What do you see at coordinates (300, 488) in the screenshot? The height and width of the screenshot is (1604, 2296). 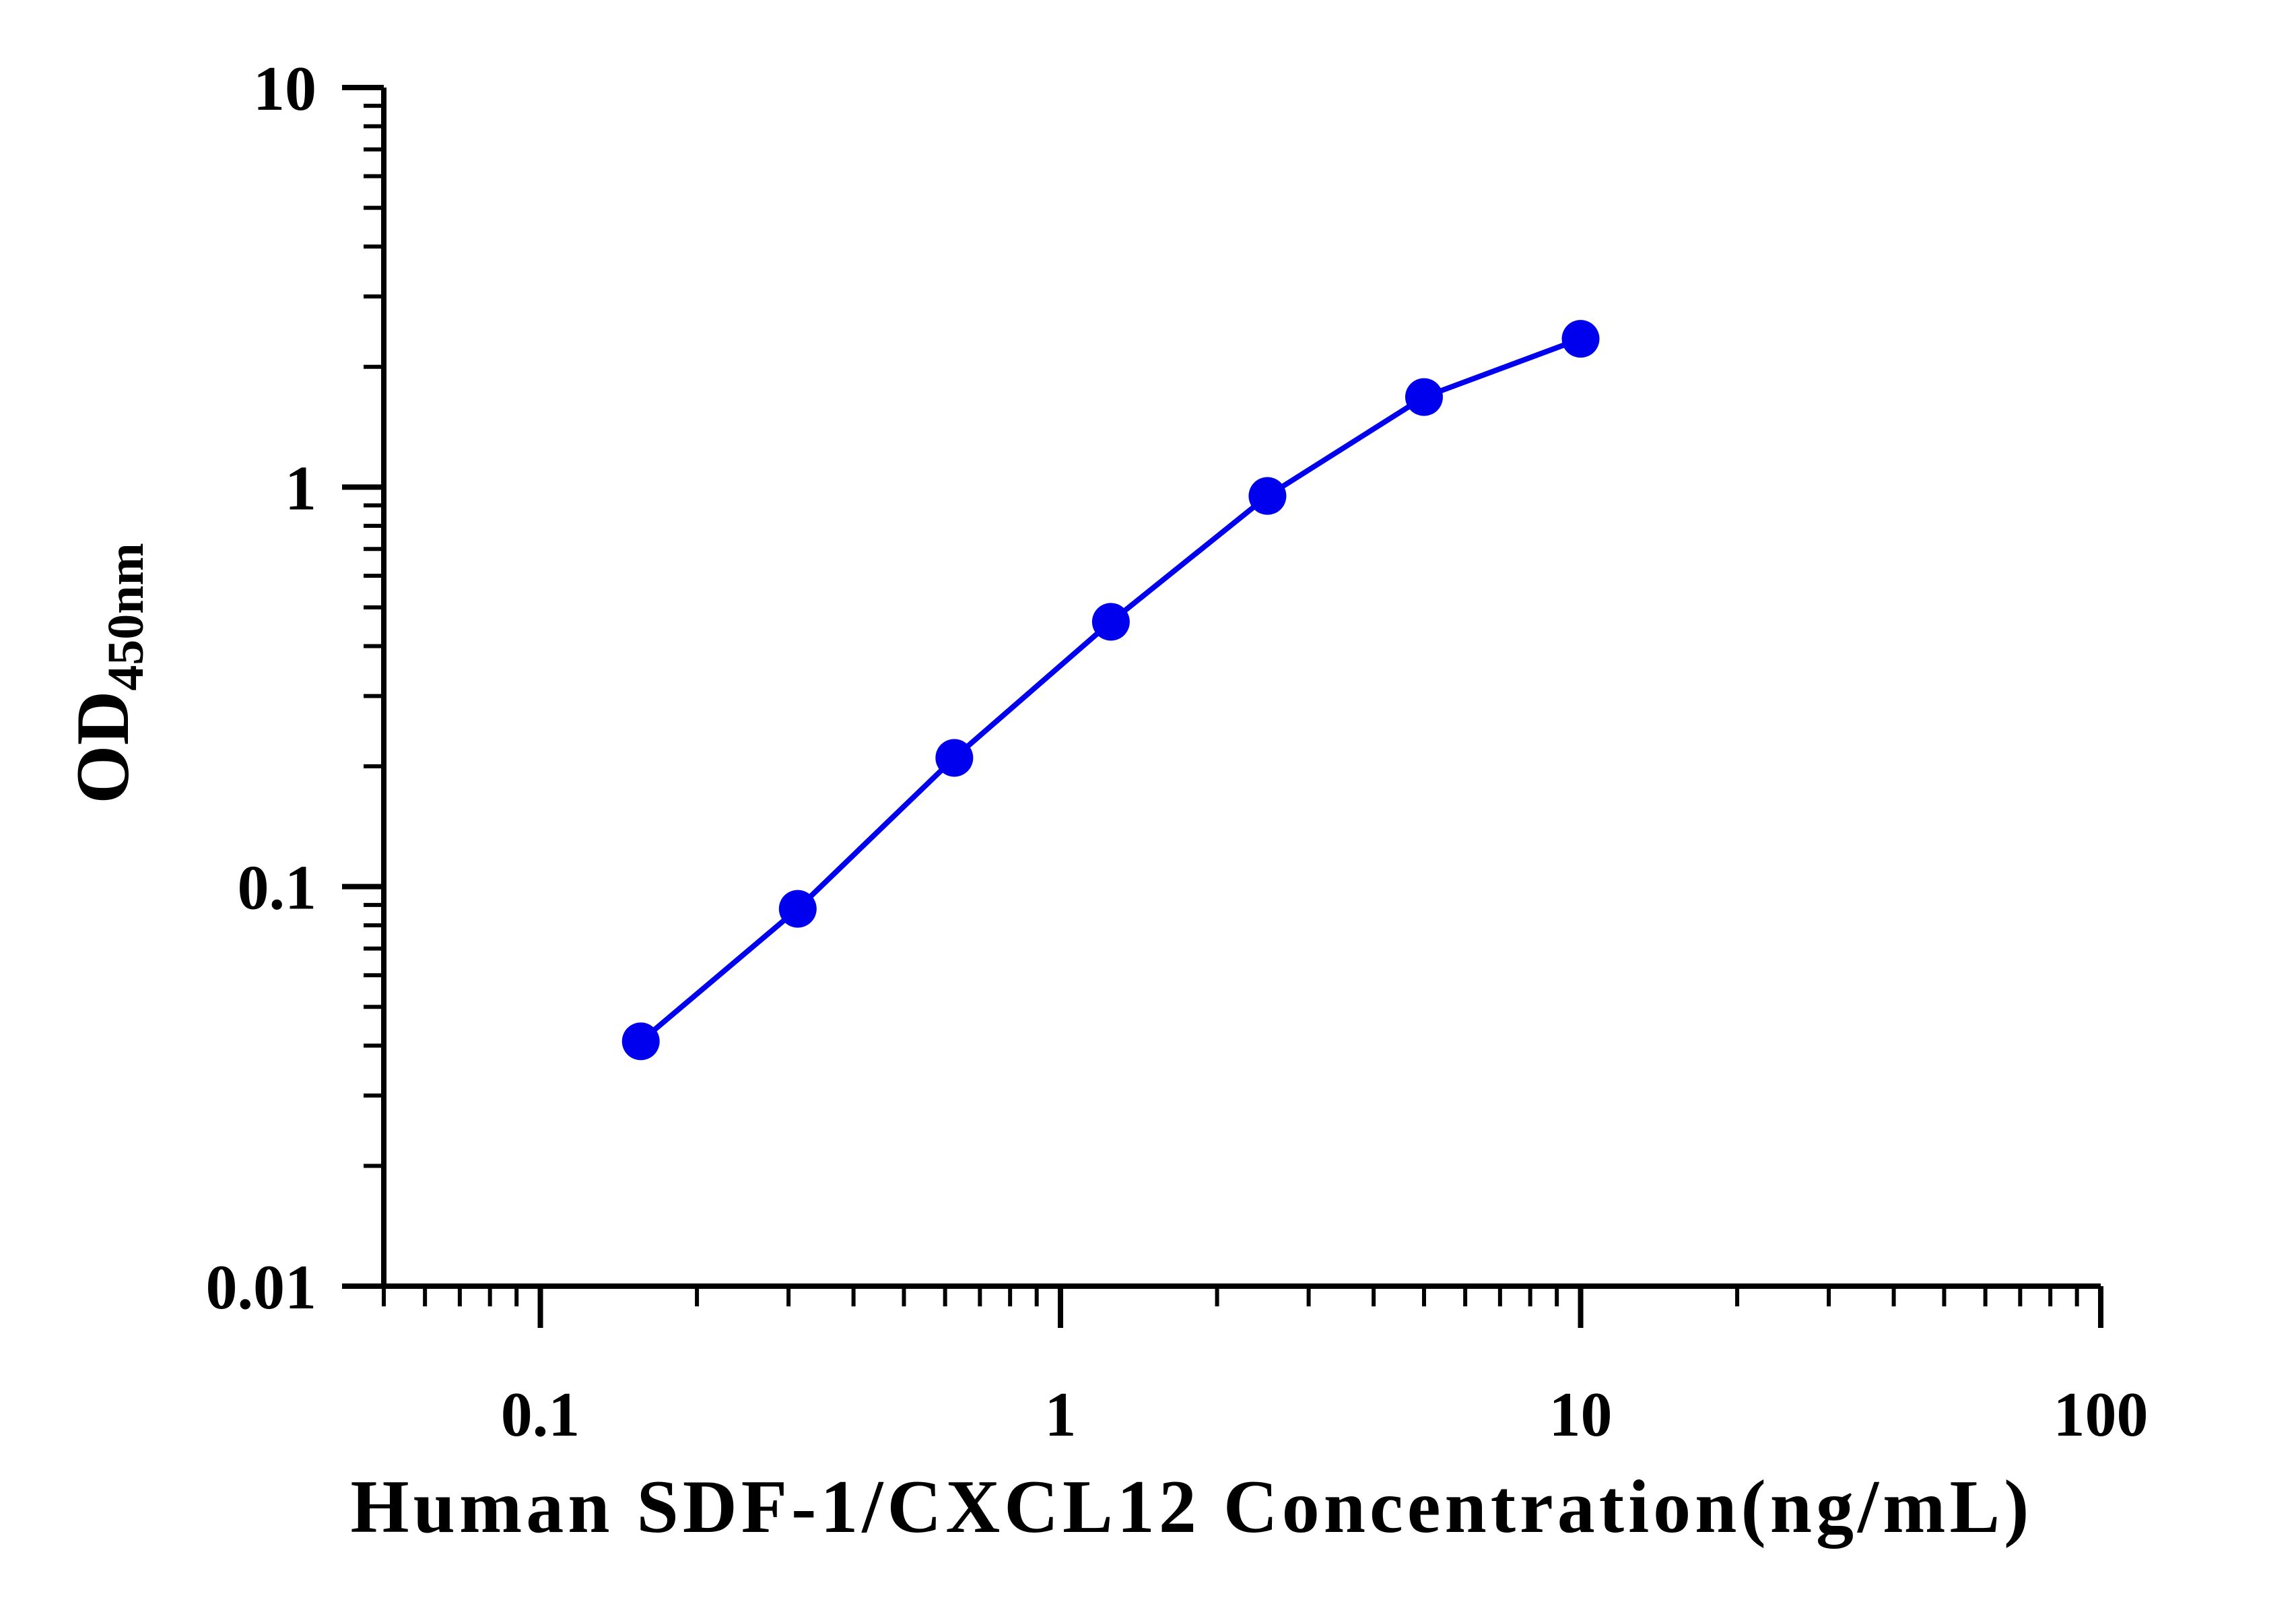 I see `y-tick-label: 1` at bounding box center [300, 488].